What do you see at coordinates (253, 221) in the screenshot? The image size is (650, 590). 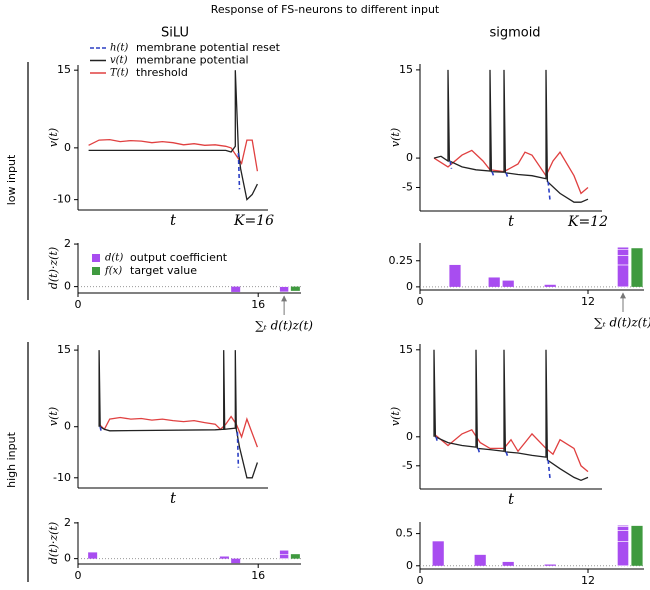 I see `annotation: K=16` at bounding box center [253, 221].